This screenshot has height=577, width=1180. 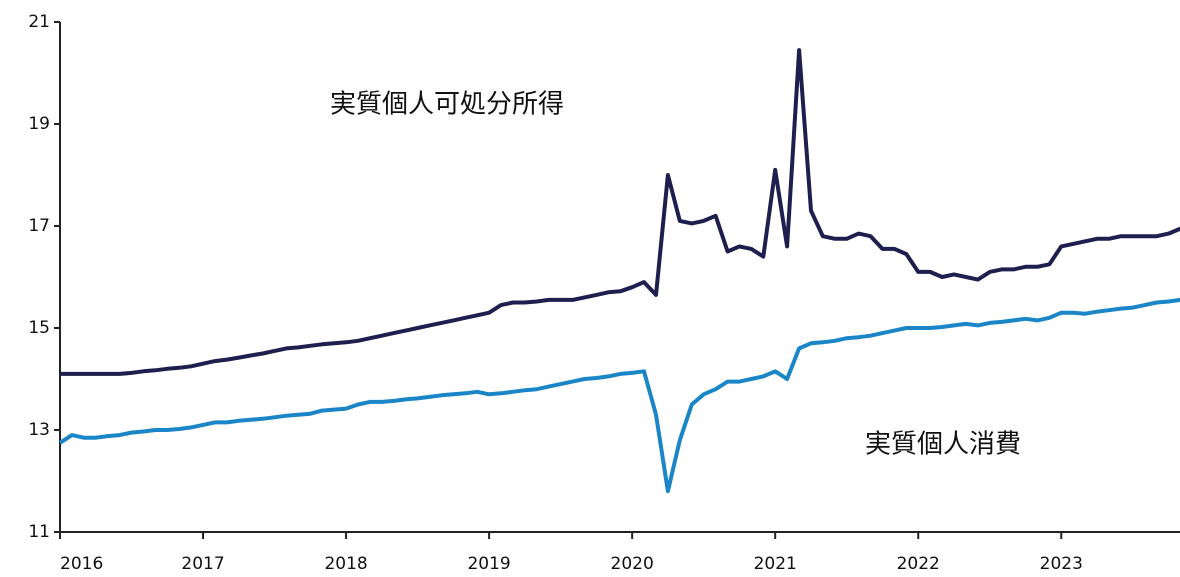 What do you see at coordinates (943, 445) in the screenshot?
I see `series-label: 実質個人消費` at bounding box center [943, 445].